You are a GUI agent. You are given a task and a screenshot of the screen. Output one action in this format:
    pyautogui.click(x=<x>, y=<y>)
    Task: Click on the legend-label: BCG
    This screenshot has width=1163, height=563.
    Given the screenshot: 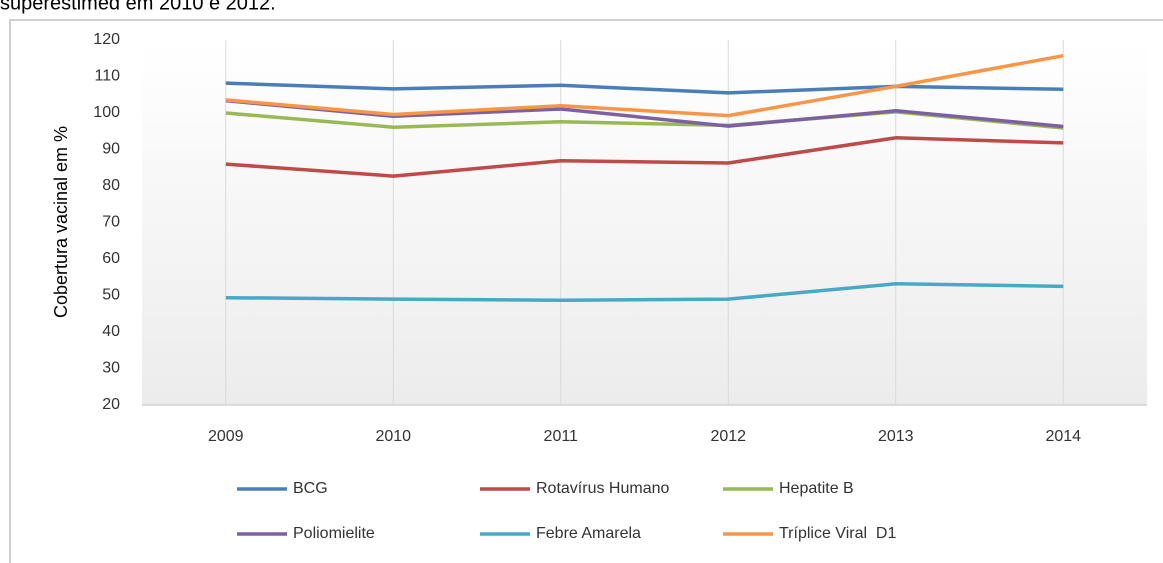 What is the action you would take?
    pyautogui.click(x=310, y=488)
    